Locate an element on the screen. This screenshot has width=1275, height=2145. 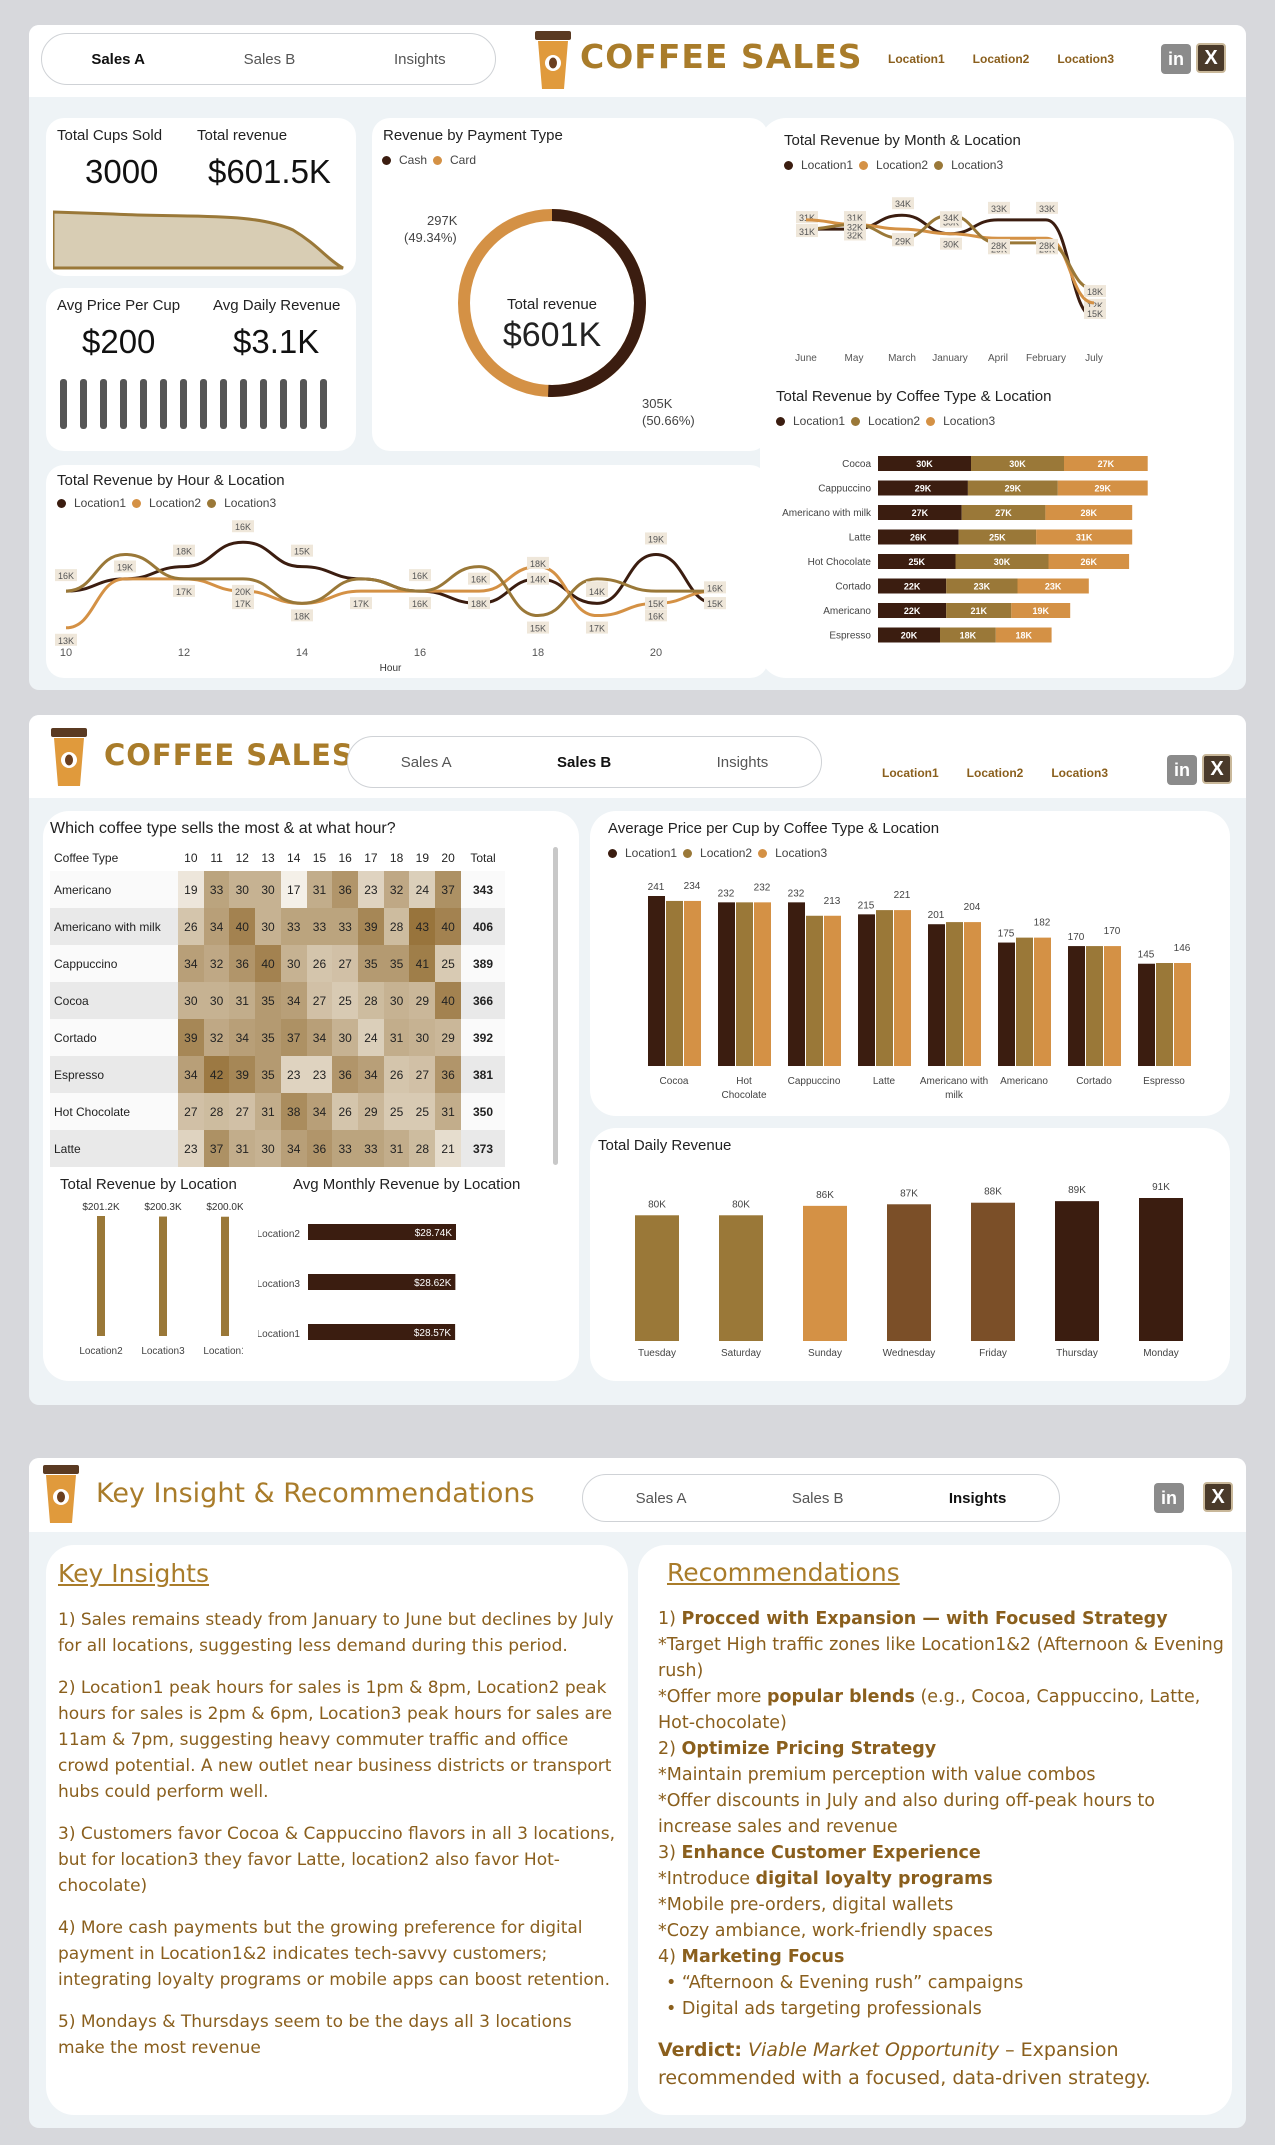
heatmap-header-hour: 20 is located at coordinates (448, 858).